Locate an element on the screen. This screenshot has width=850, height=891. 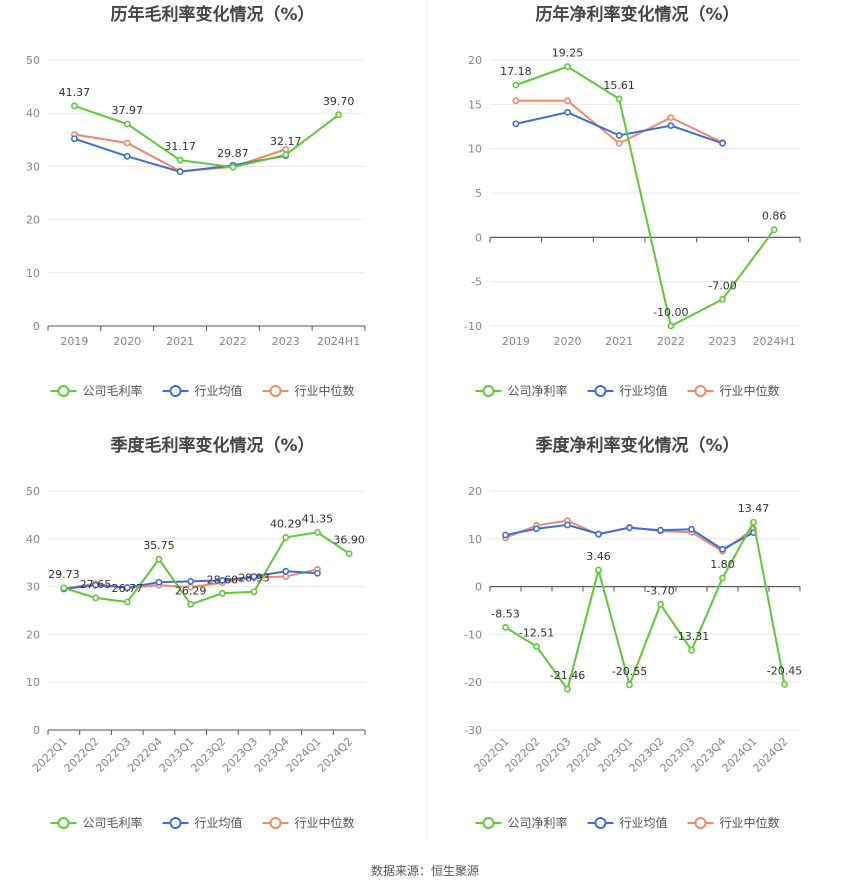
data-label: -20.55 is located at coordinates (629, 671).